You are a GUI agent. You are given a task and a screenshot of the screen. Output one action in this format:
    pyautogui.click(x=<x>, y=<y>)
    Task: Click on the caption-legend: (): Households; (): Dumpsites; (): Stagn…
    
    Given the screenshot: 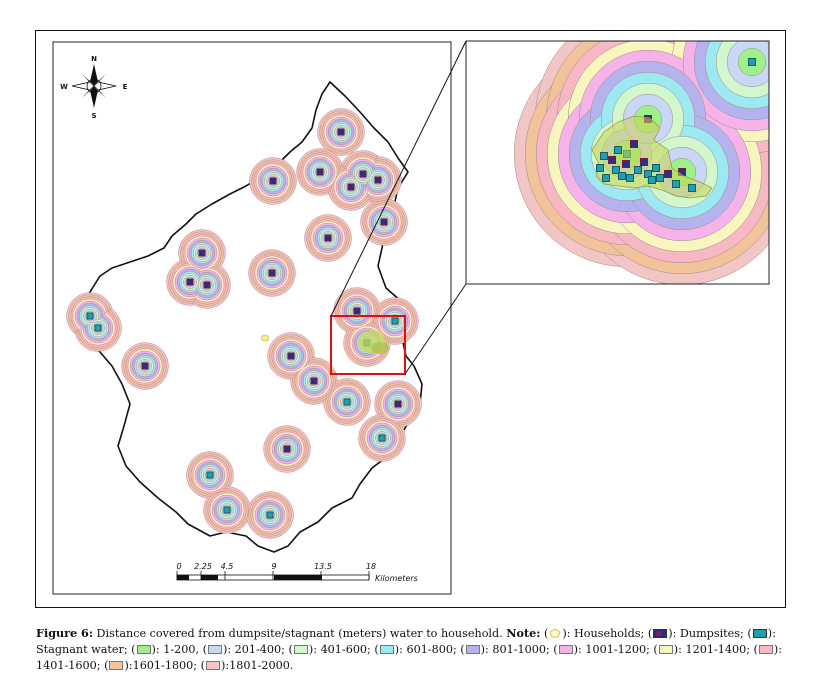 What is the action you would take?
    pyautogui.click(x=409, y=649)
    